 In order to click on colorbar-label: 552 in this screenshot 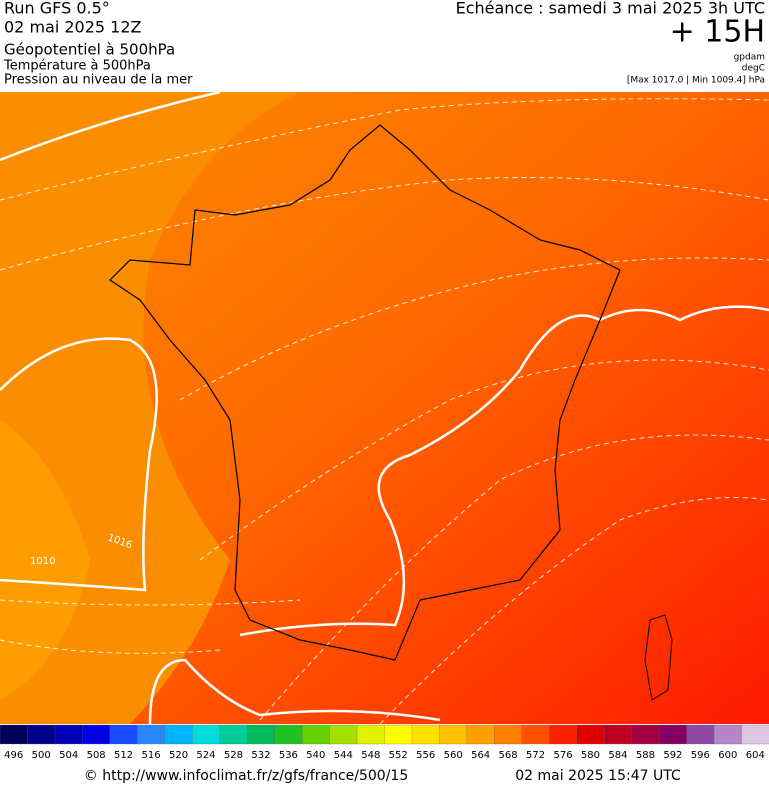, I will do `click(398, 755)`.